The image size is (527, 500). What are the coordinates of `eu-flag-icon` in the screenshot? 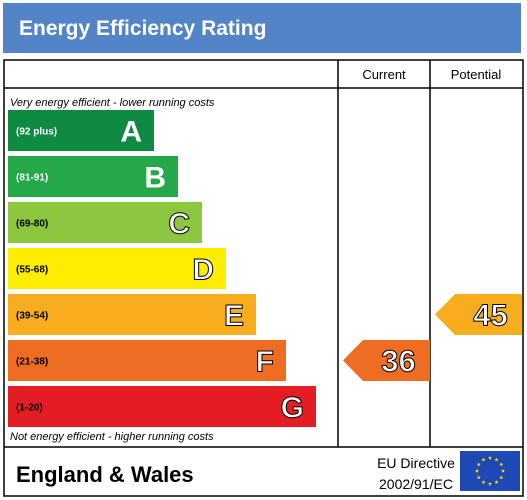 It's located at (490, 471).